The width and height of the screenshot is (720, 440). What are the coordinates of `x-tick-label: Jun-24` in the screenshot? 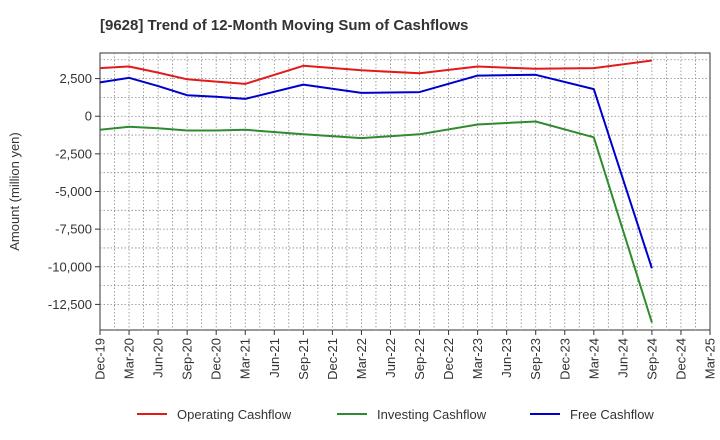 It's located at (622, 358).